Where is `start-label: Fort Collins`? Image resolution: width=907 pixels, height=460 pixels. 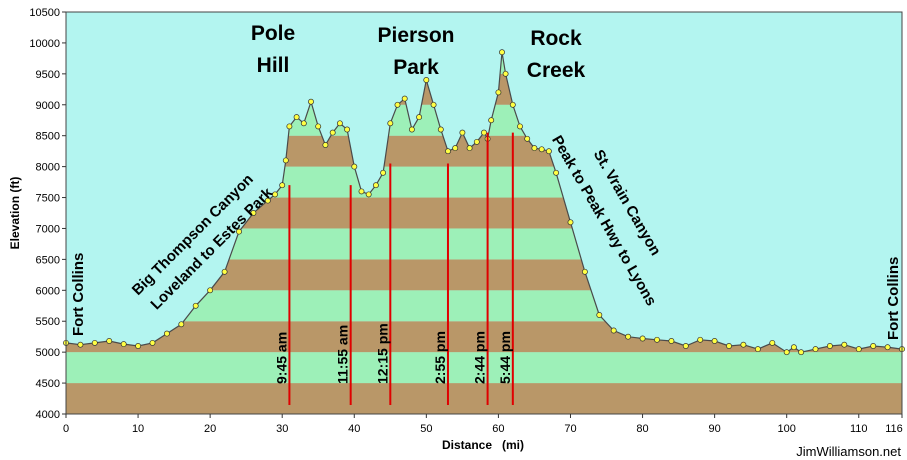 start-label: Fort Collins is located at coordinates (78, 294).